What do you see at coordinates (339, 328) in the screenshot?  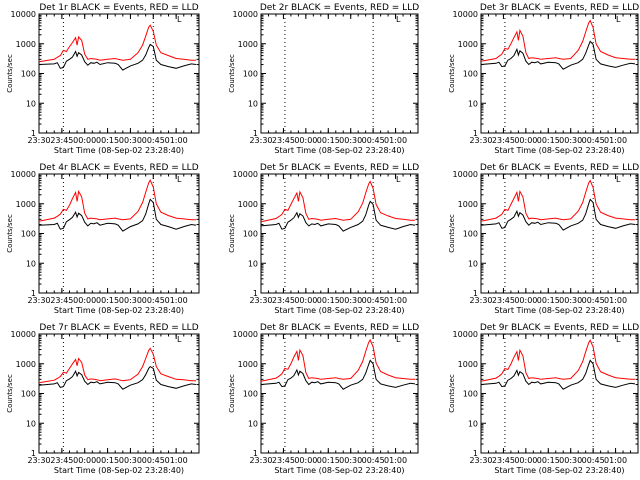 I see `panel-title: Det 8r BLACK = Events, RED = LLD` at bounding box center [339, 328].